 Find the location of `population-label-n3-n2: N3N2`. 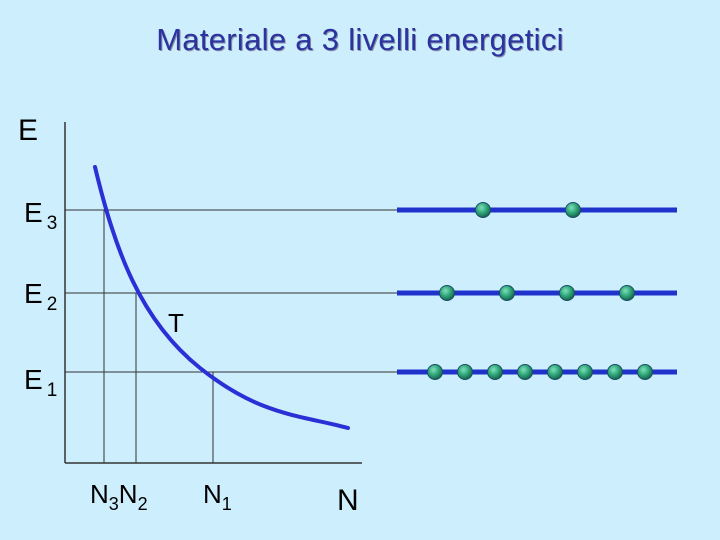

population-label-n3-n2: N3N2 is located at coordinates (119, 496).